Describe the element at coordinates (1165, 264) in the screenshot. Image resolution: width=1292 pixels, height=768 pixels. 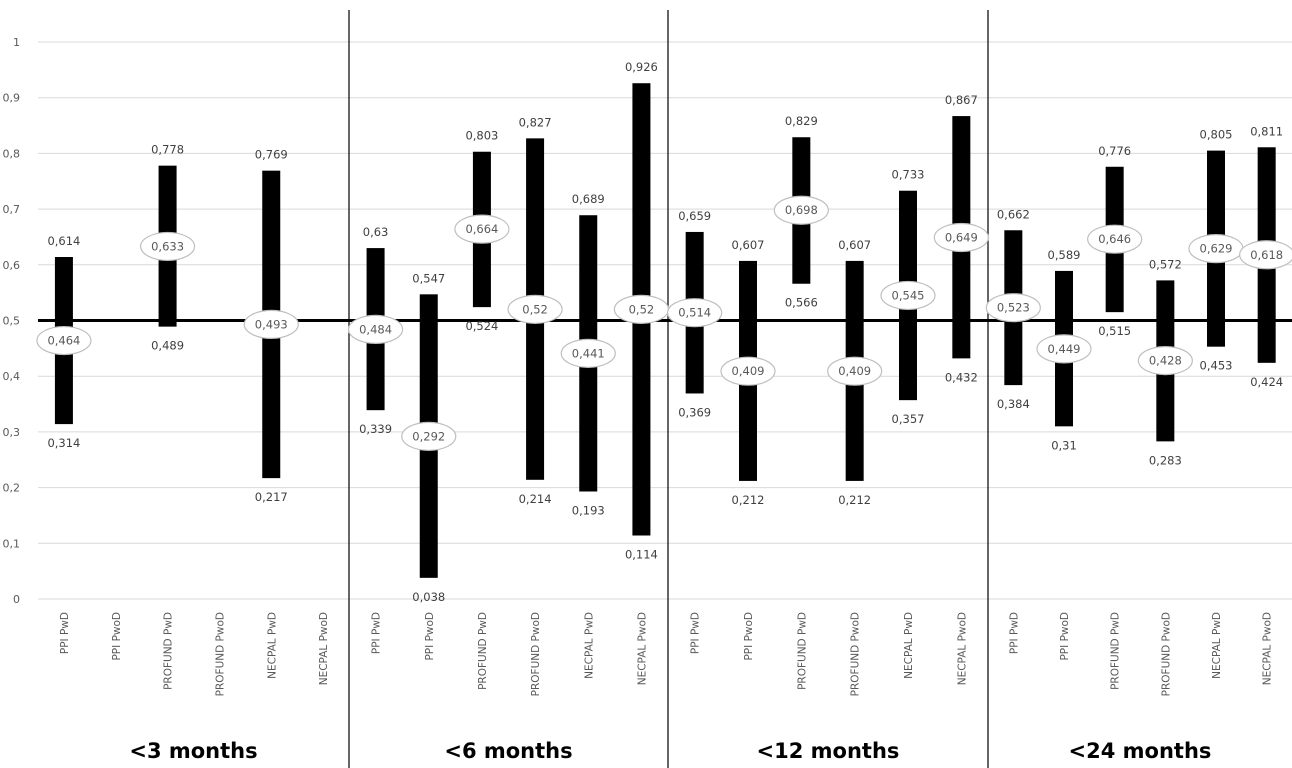
I see `upper-value-label: 0,572` at that location.